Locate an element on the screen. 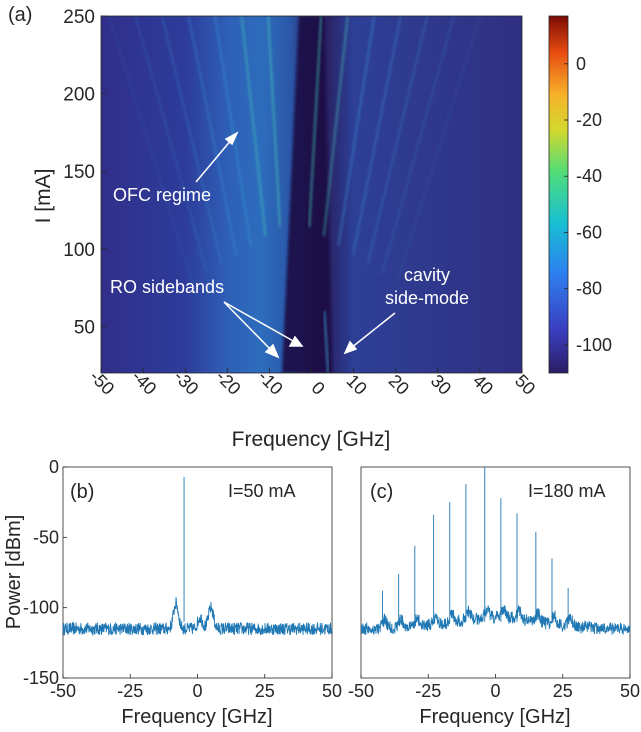 This screenshot has height=732, width=641. annotation-ro-sidebands: RO sidebands is located at coordinates (167, 287).